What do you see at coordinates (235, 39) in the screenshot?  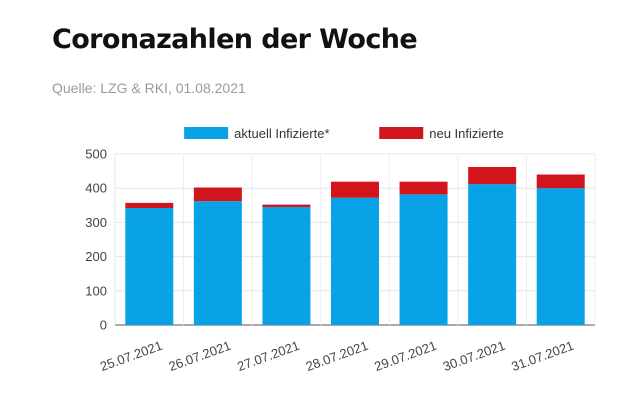 I see `page-title: Coronazahlen der Woche` at bounding box center [235, 39].